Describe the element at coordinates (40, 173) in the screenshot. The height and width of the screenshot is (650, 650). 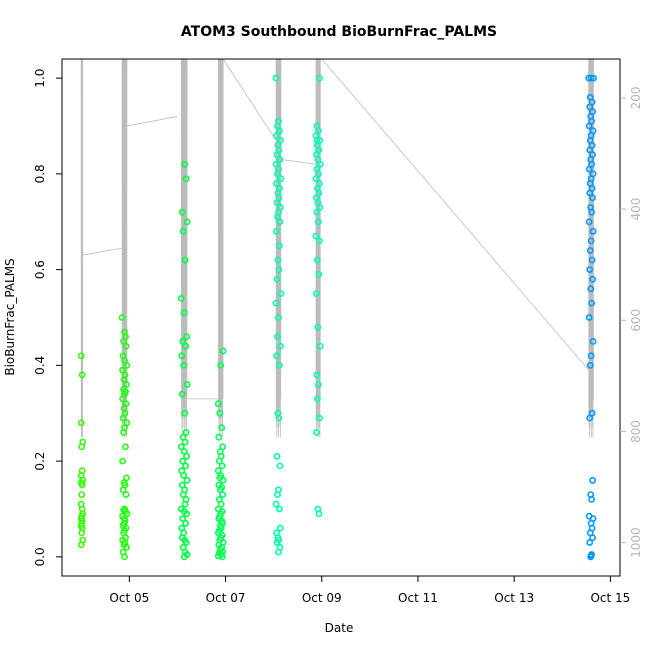
I see `y-tick-label: 0.8` at that location.